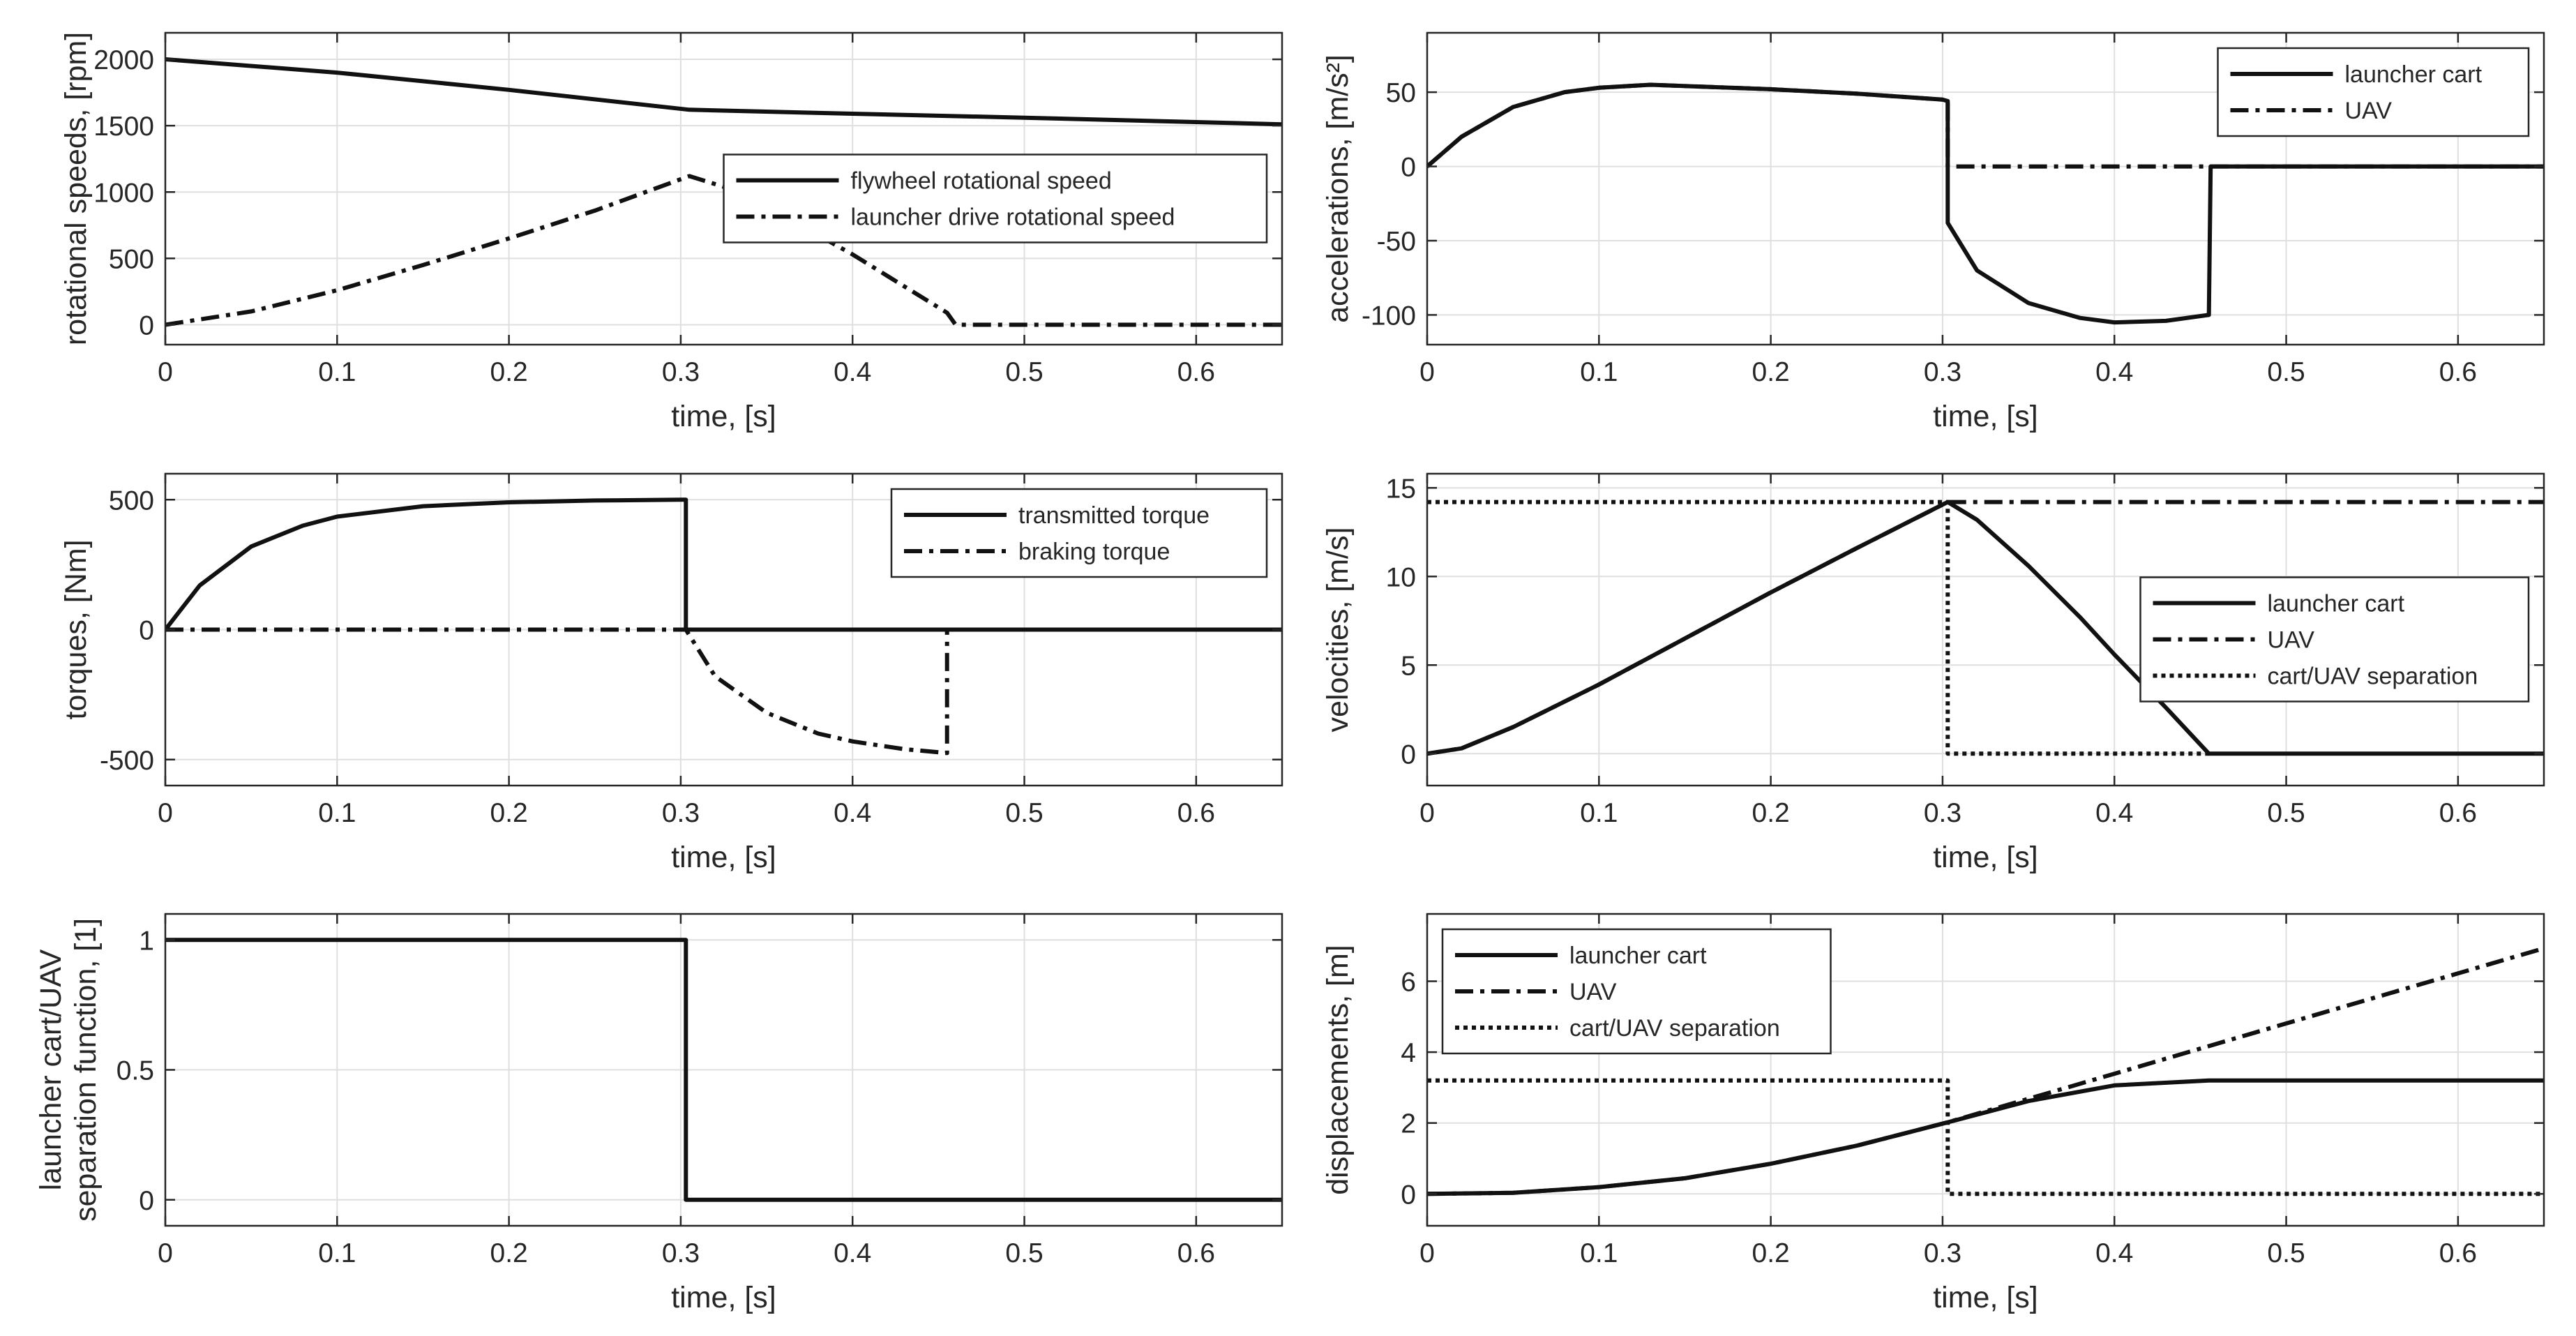  I want to click on y-tick-label: 50, so click(1401, 93).